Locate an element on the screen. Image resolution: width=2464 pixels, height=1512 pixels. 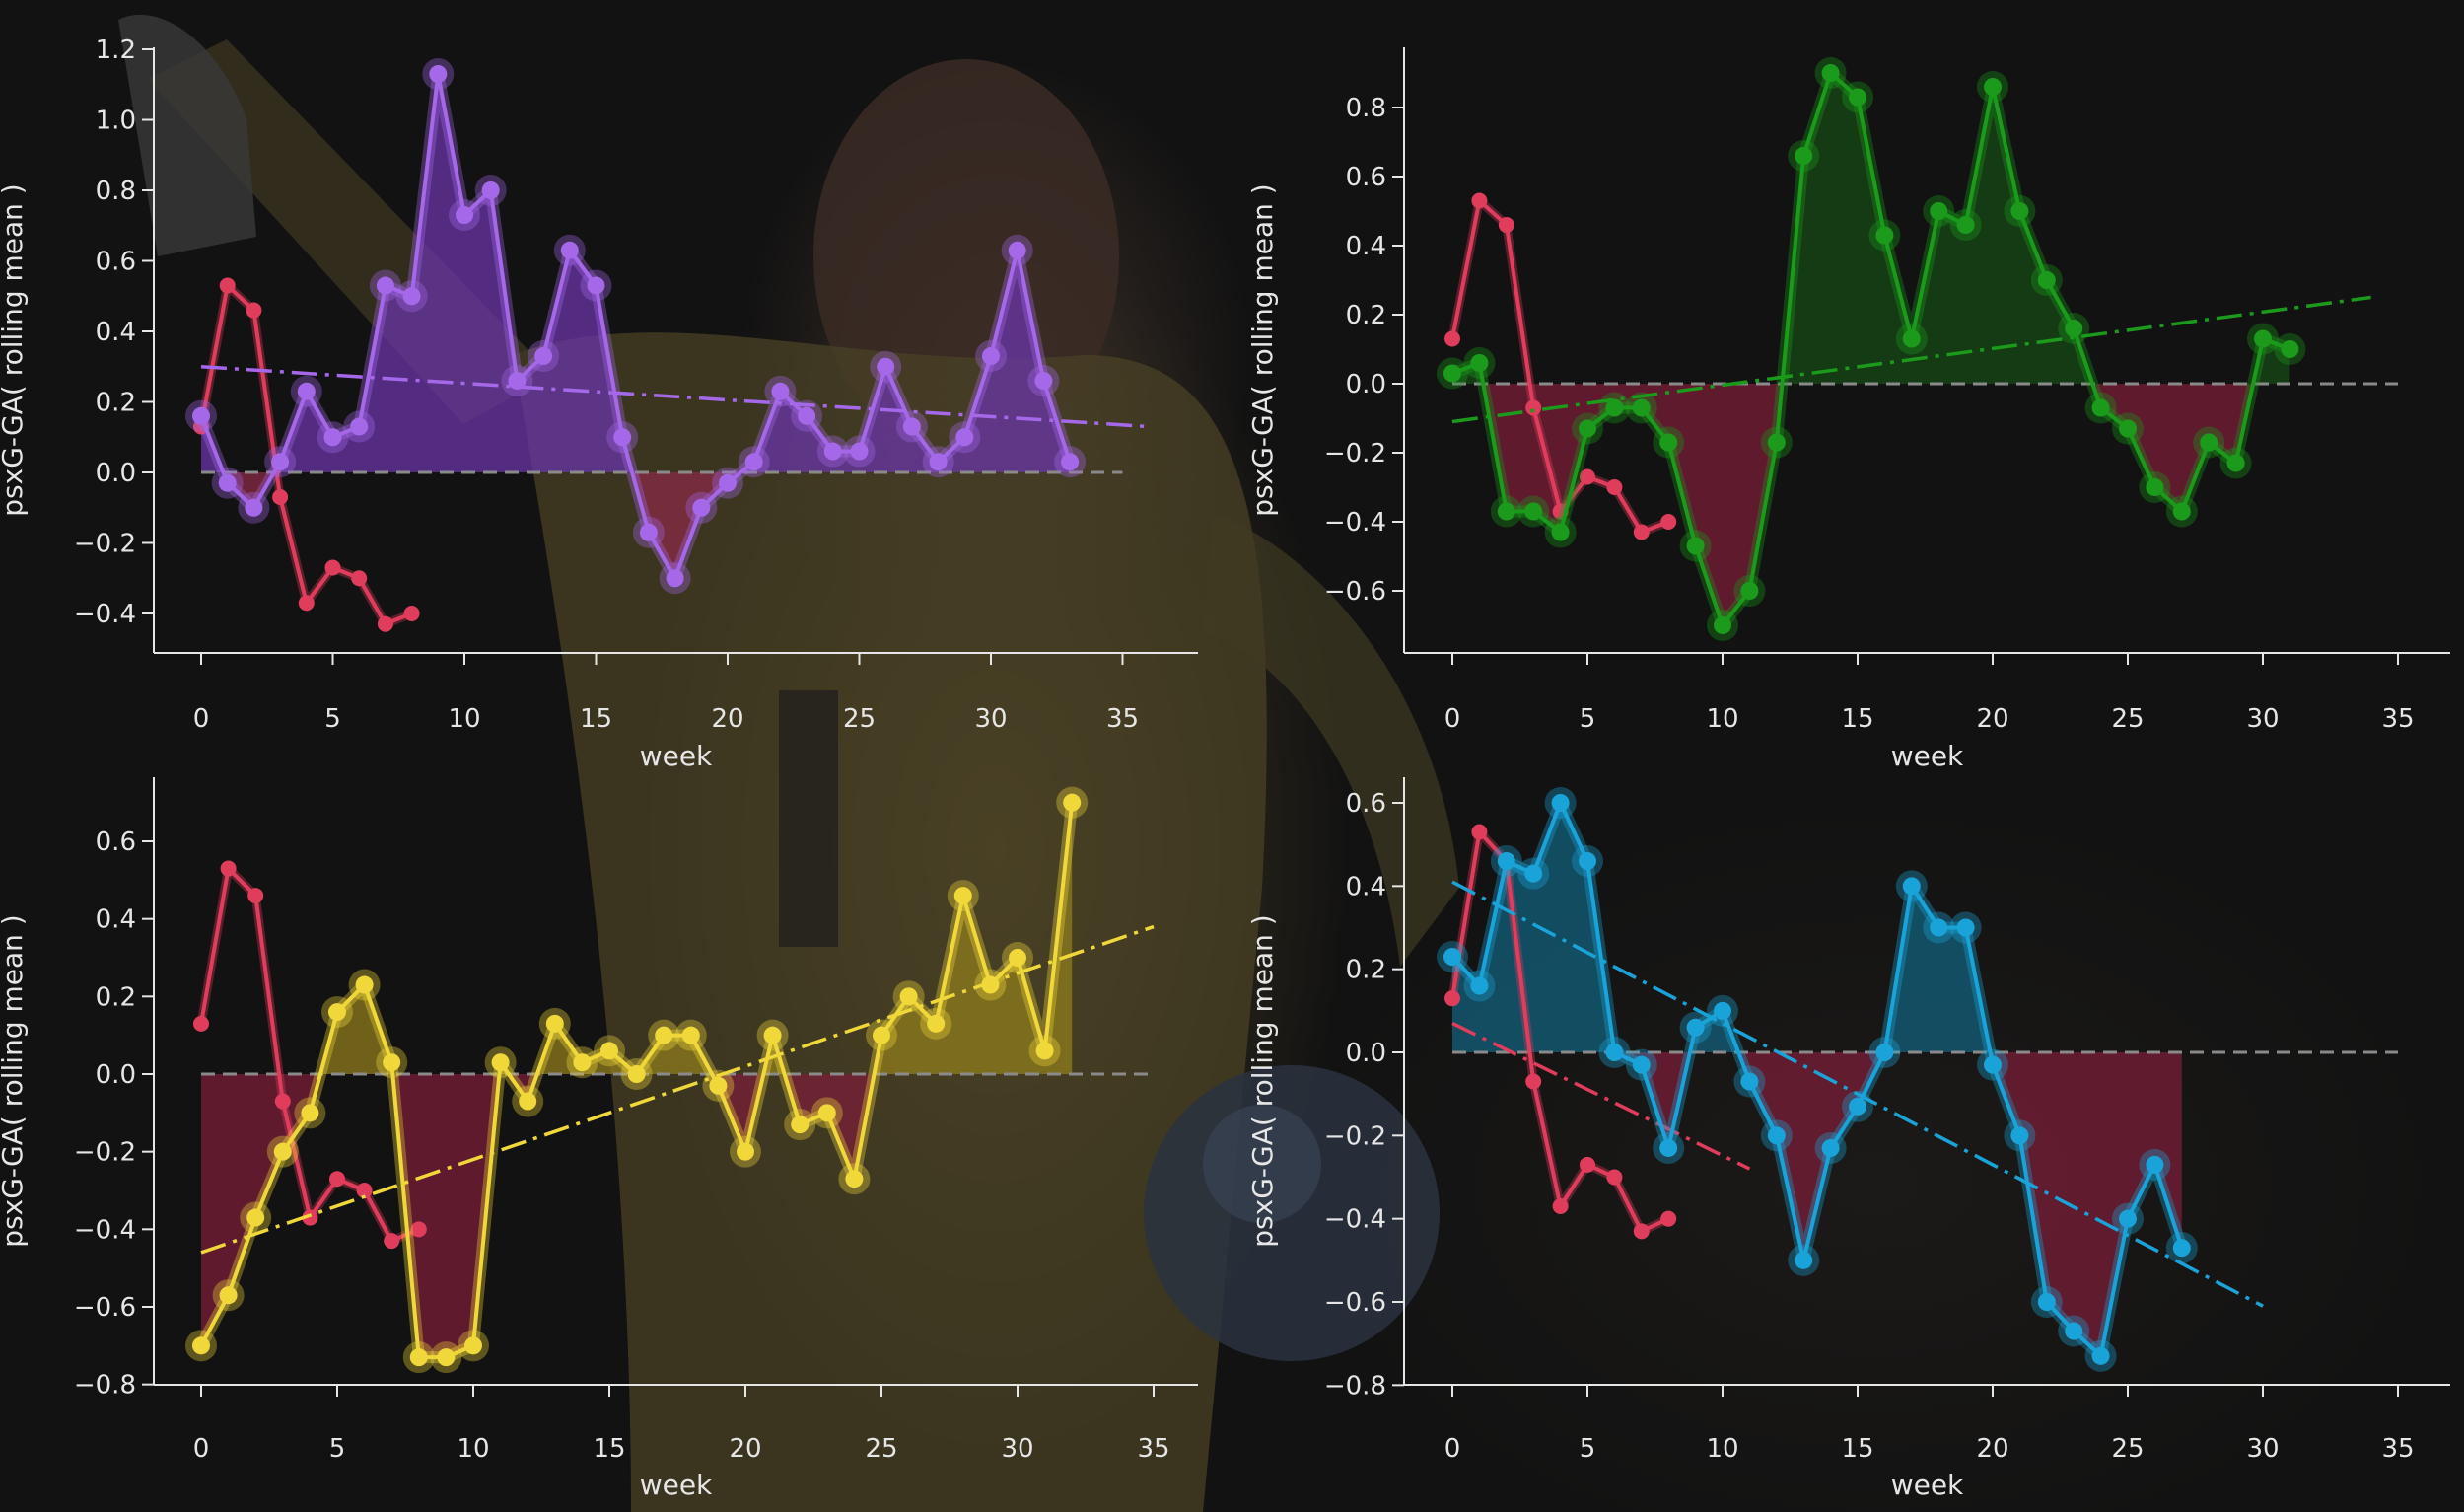
y-tick-label: −0.6 is located at coordinates (1355, 1303).